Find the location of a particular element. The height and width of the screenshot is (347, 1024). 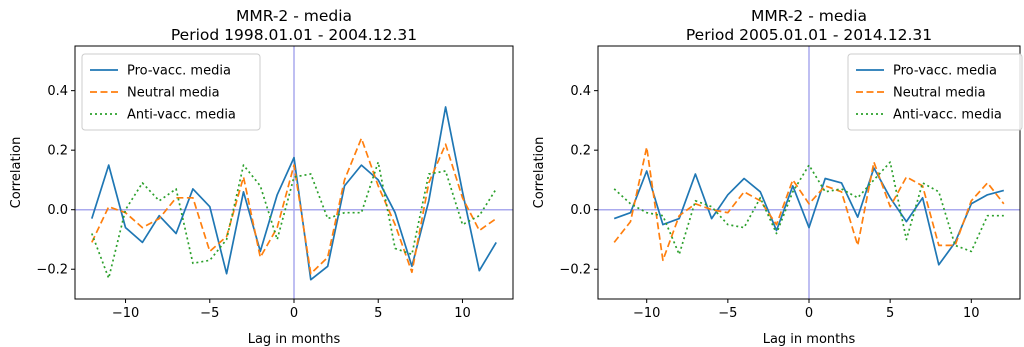

chart-subtitle: Period 2005.01.01 - 2014.12.31 is located at coordinates (809, 35).